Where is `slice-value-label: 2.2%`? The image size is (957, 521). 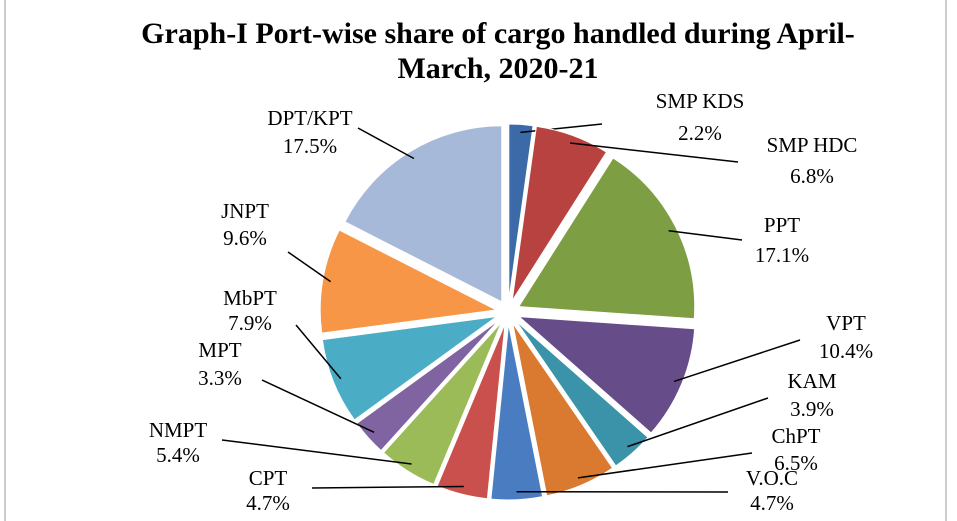 slice-value-label: 2.2% is located at coordinates (700, 133).